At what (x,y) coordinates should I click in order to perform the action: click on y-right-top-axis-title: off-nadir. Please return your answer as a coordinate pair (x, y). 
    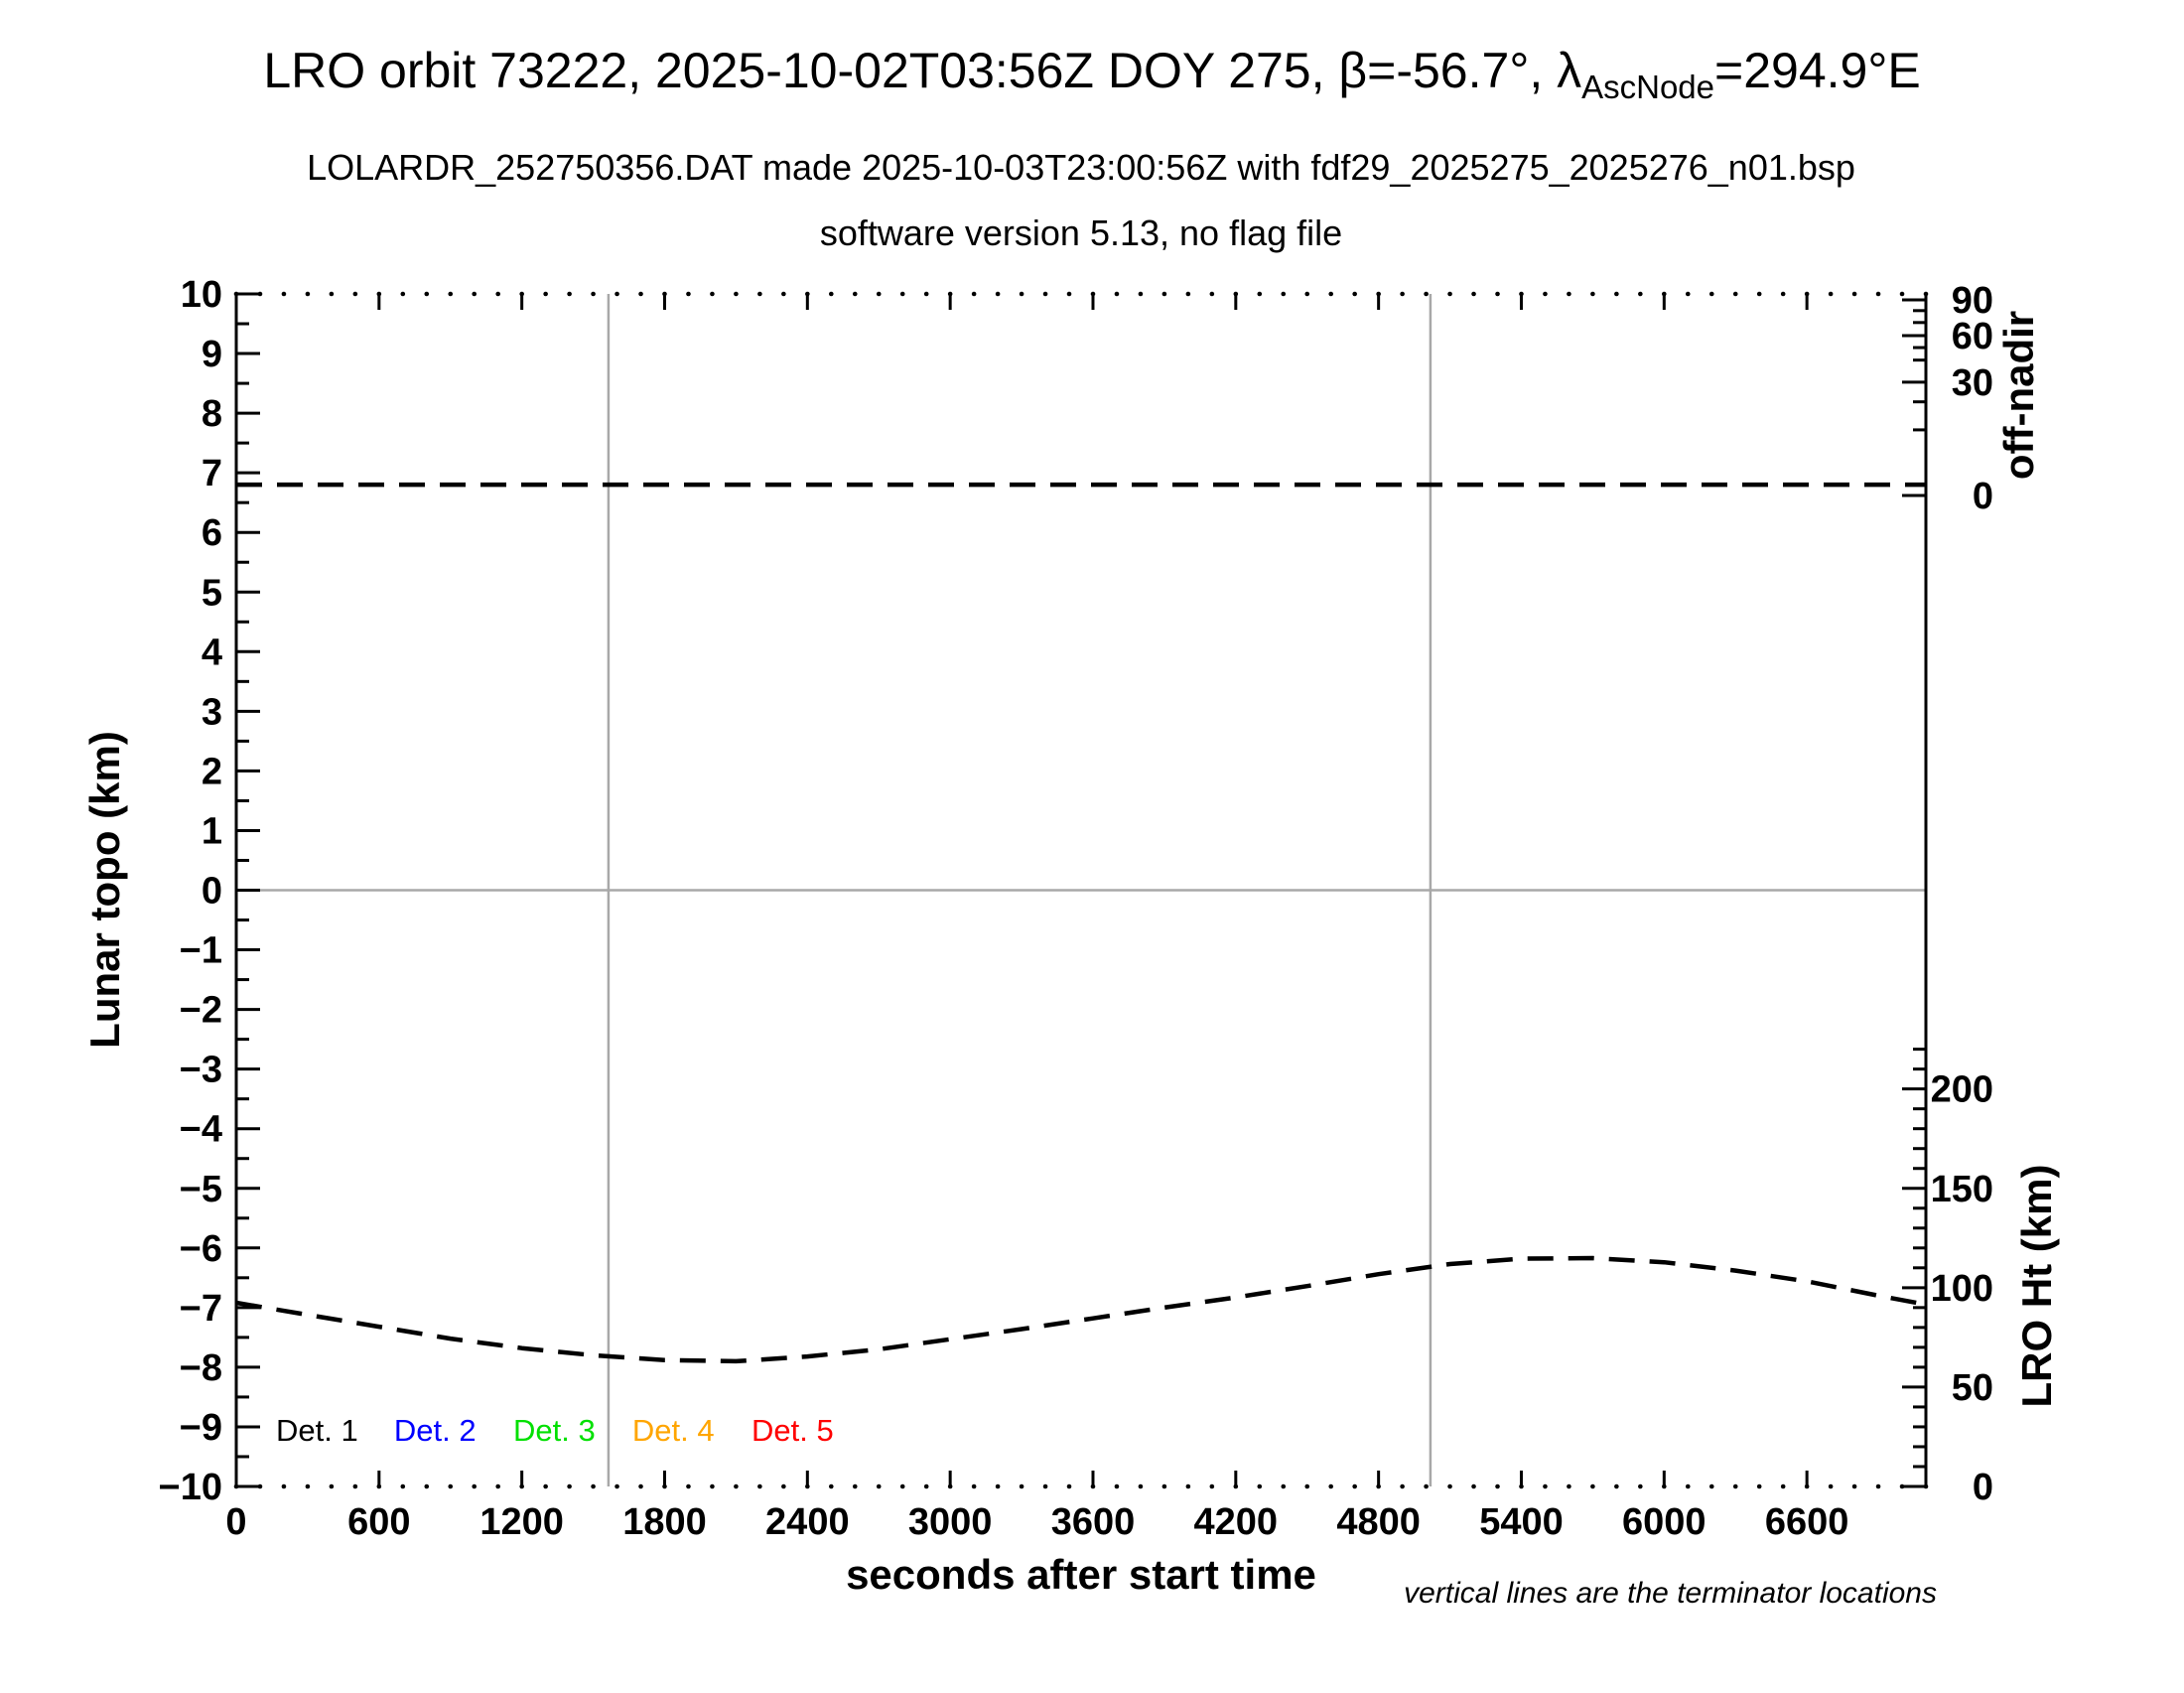
    Looking at the image, I should click on (2018, 395).